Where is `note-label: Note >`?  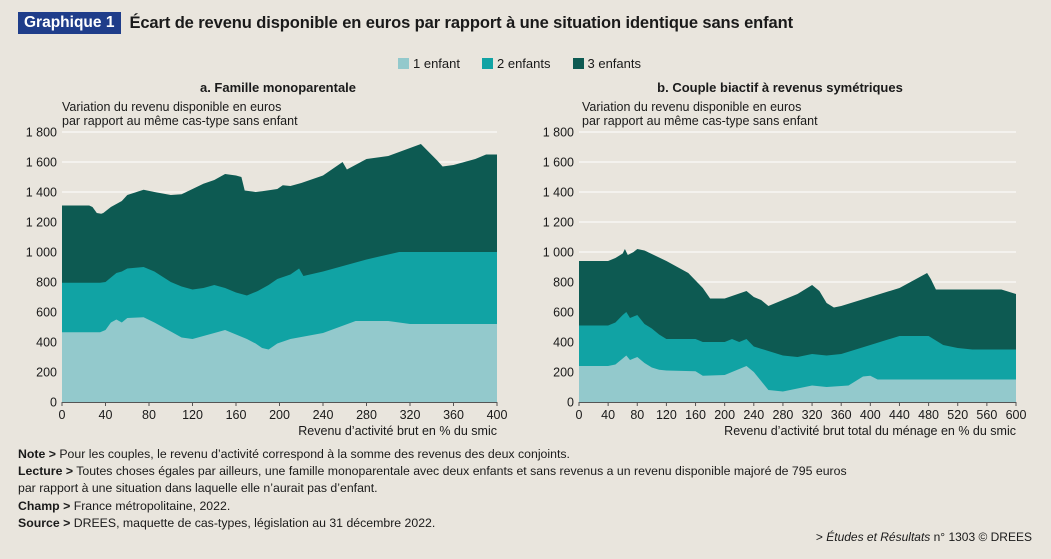
note-label: Note > is located at coordinates (37, 454).